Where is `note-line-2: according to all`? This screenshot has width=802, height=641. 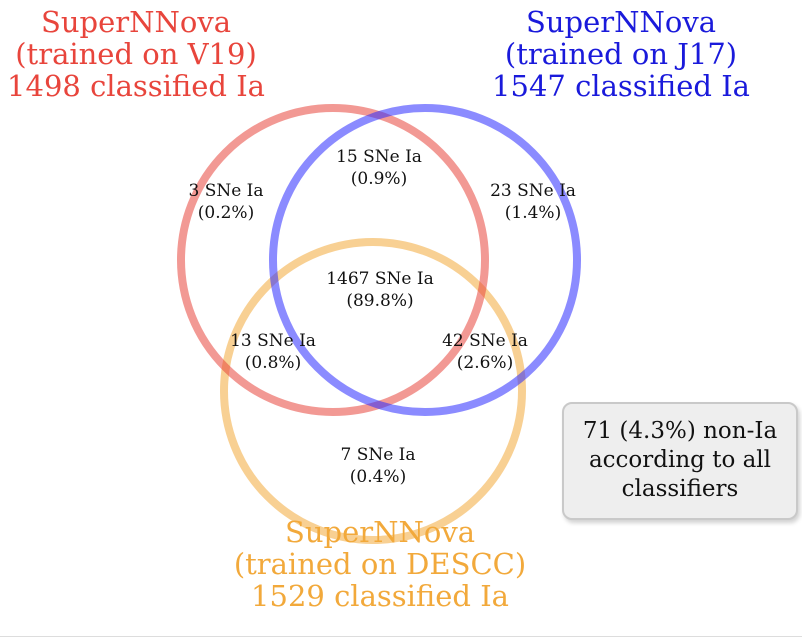 note-line-2: according to all is located at coordinates (680, 460).